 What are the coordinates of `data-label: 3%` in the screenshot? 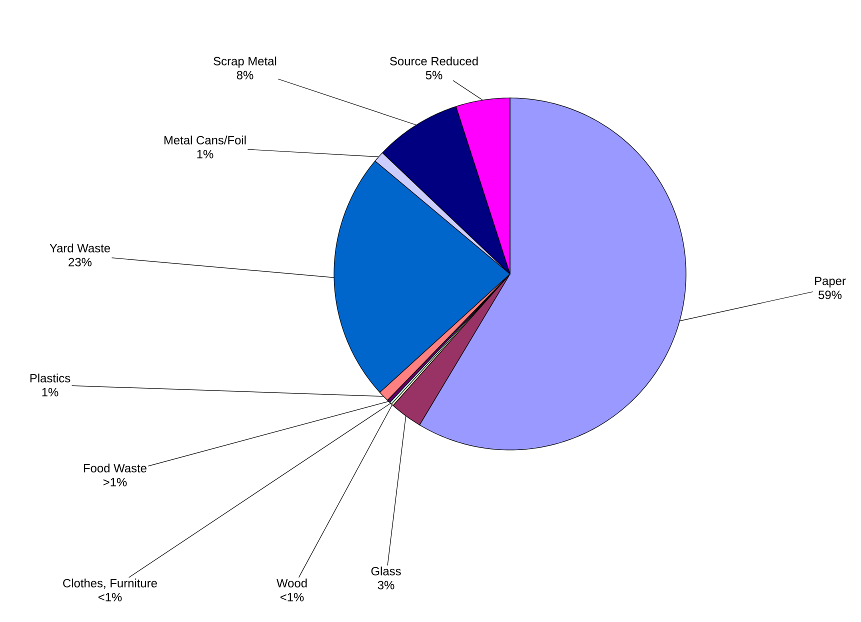 It's located at (386, 585).